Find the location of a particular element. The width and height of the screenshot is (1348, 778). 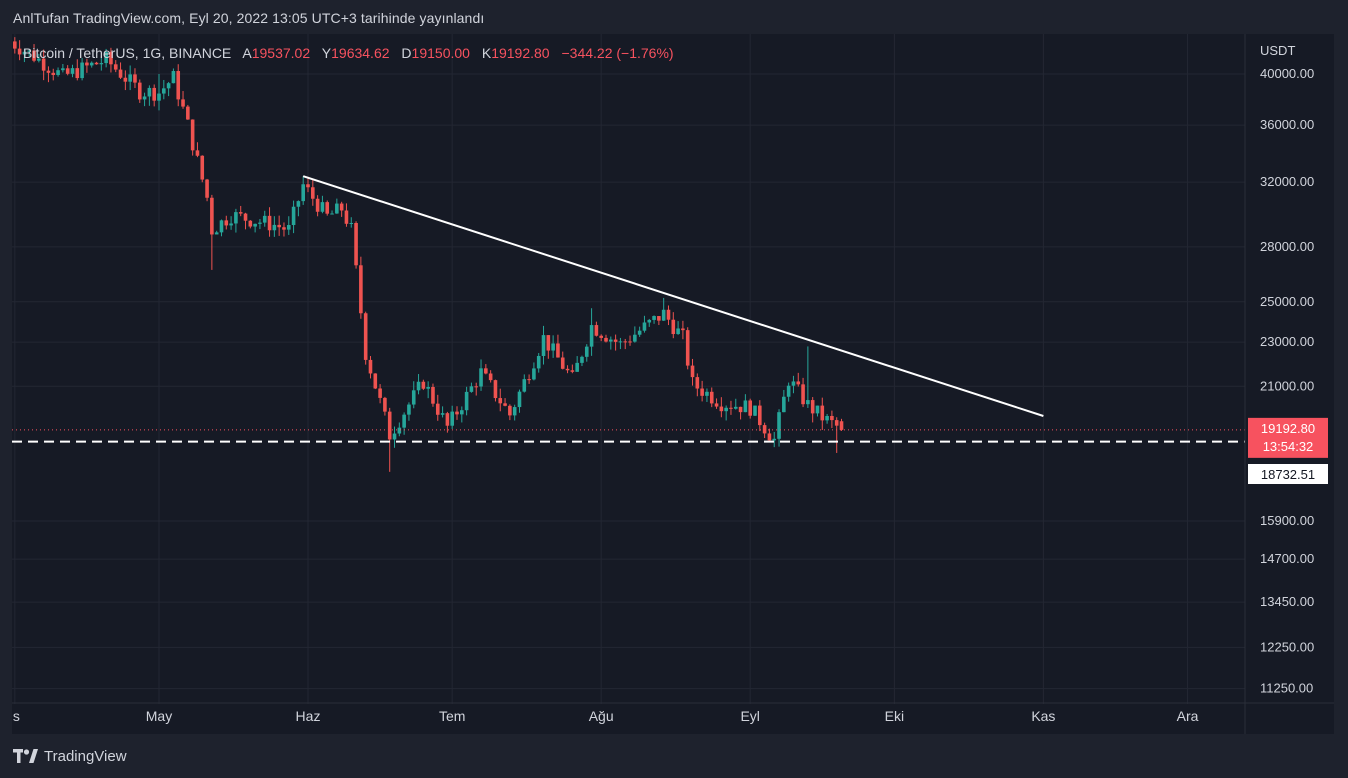

x-tick-label: May is located at coordinates (159, 716).